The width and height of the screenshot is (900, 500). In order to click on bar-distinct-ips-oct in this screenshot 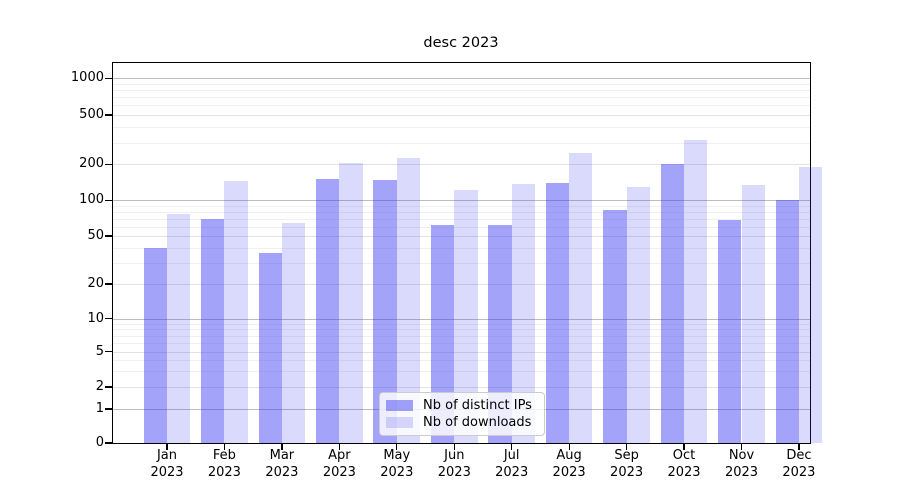, I will do `click(672, 303)`.